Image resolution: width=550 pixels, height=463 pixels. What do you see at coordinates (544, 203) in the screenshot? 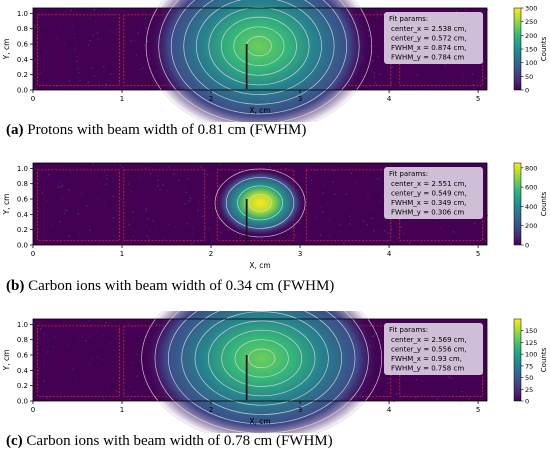
I see `colorbar-label: Counts` at bounding box center [544, 203].